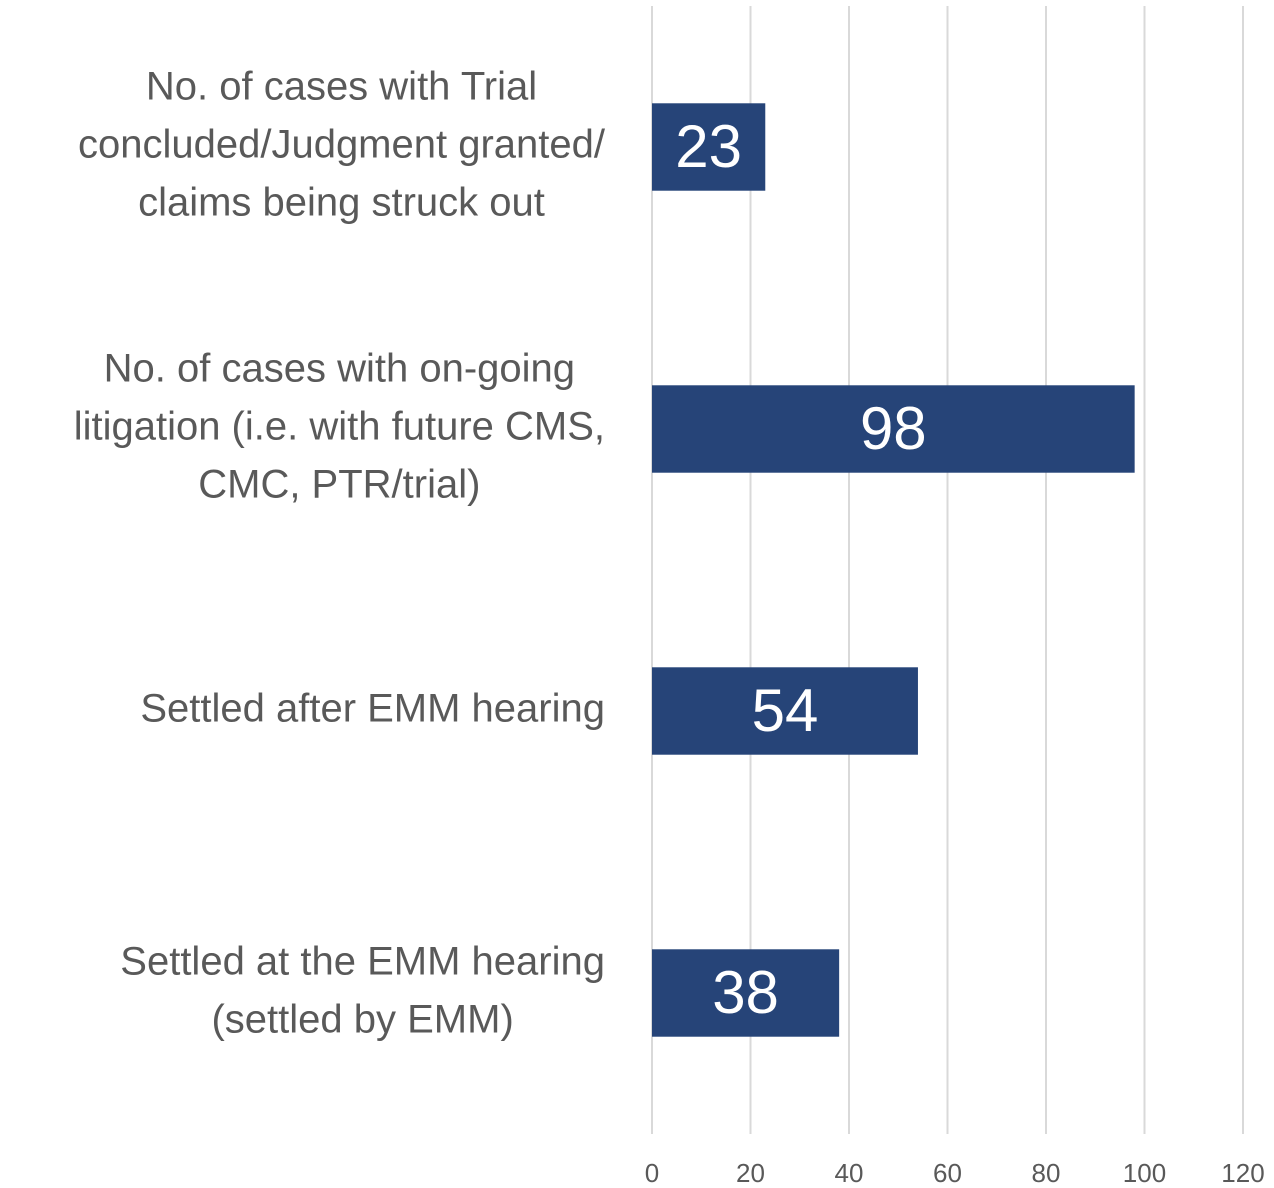  Describe the element at coordinates (362, 962) in the screenshot. I see `y-tick-label: Settled at the EMM hearing` at that location.